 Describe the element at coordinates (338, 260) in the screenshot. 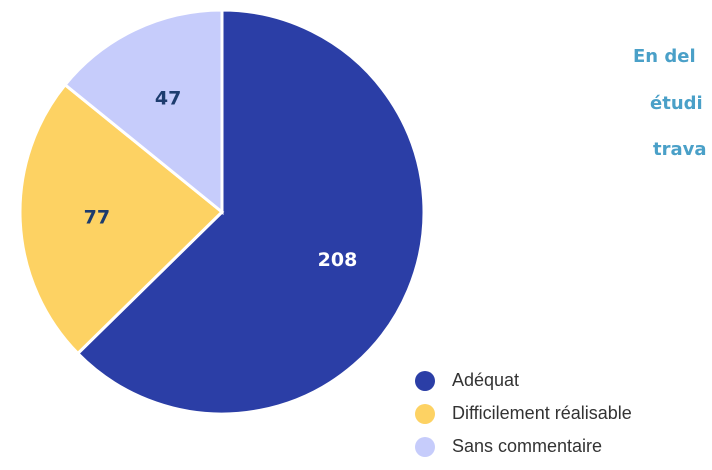

I see `data-label: 208` at that location.